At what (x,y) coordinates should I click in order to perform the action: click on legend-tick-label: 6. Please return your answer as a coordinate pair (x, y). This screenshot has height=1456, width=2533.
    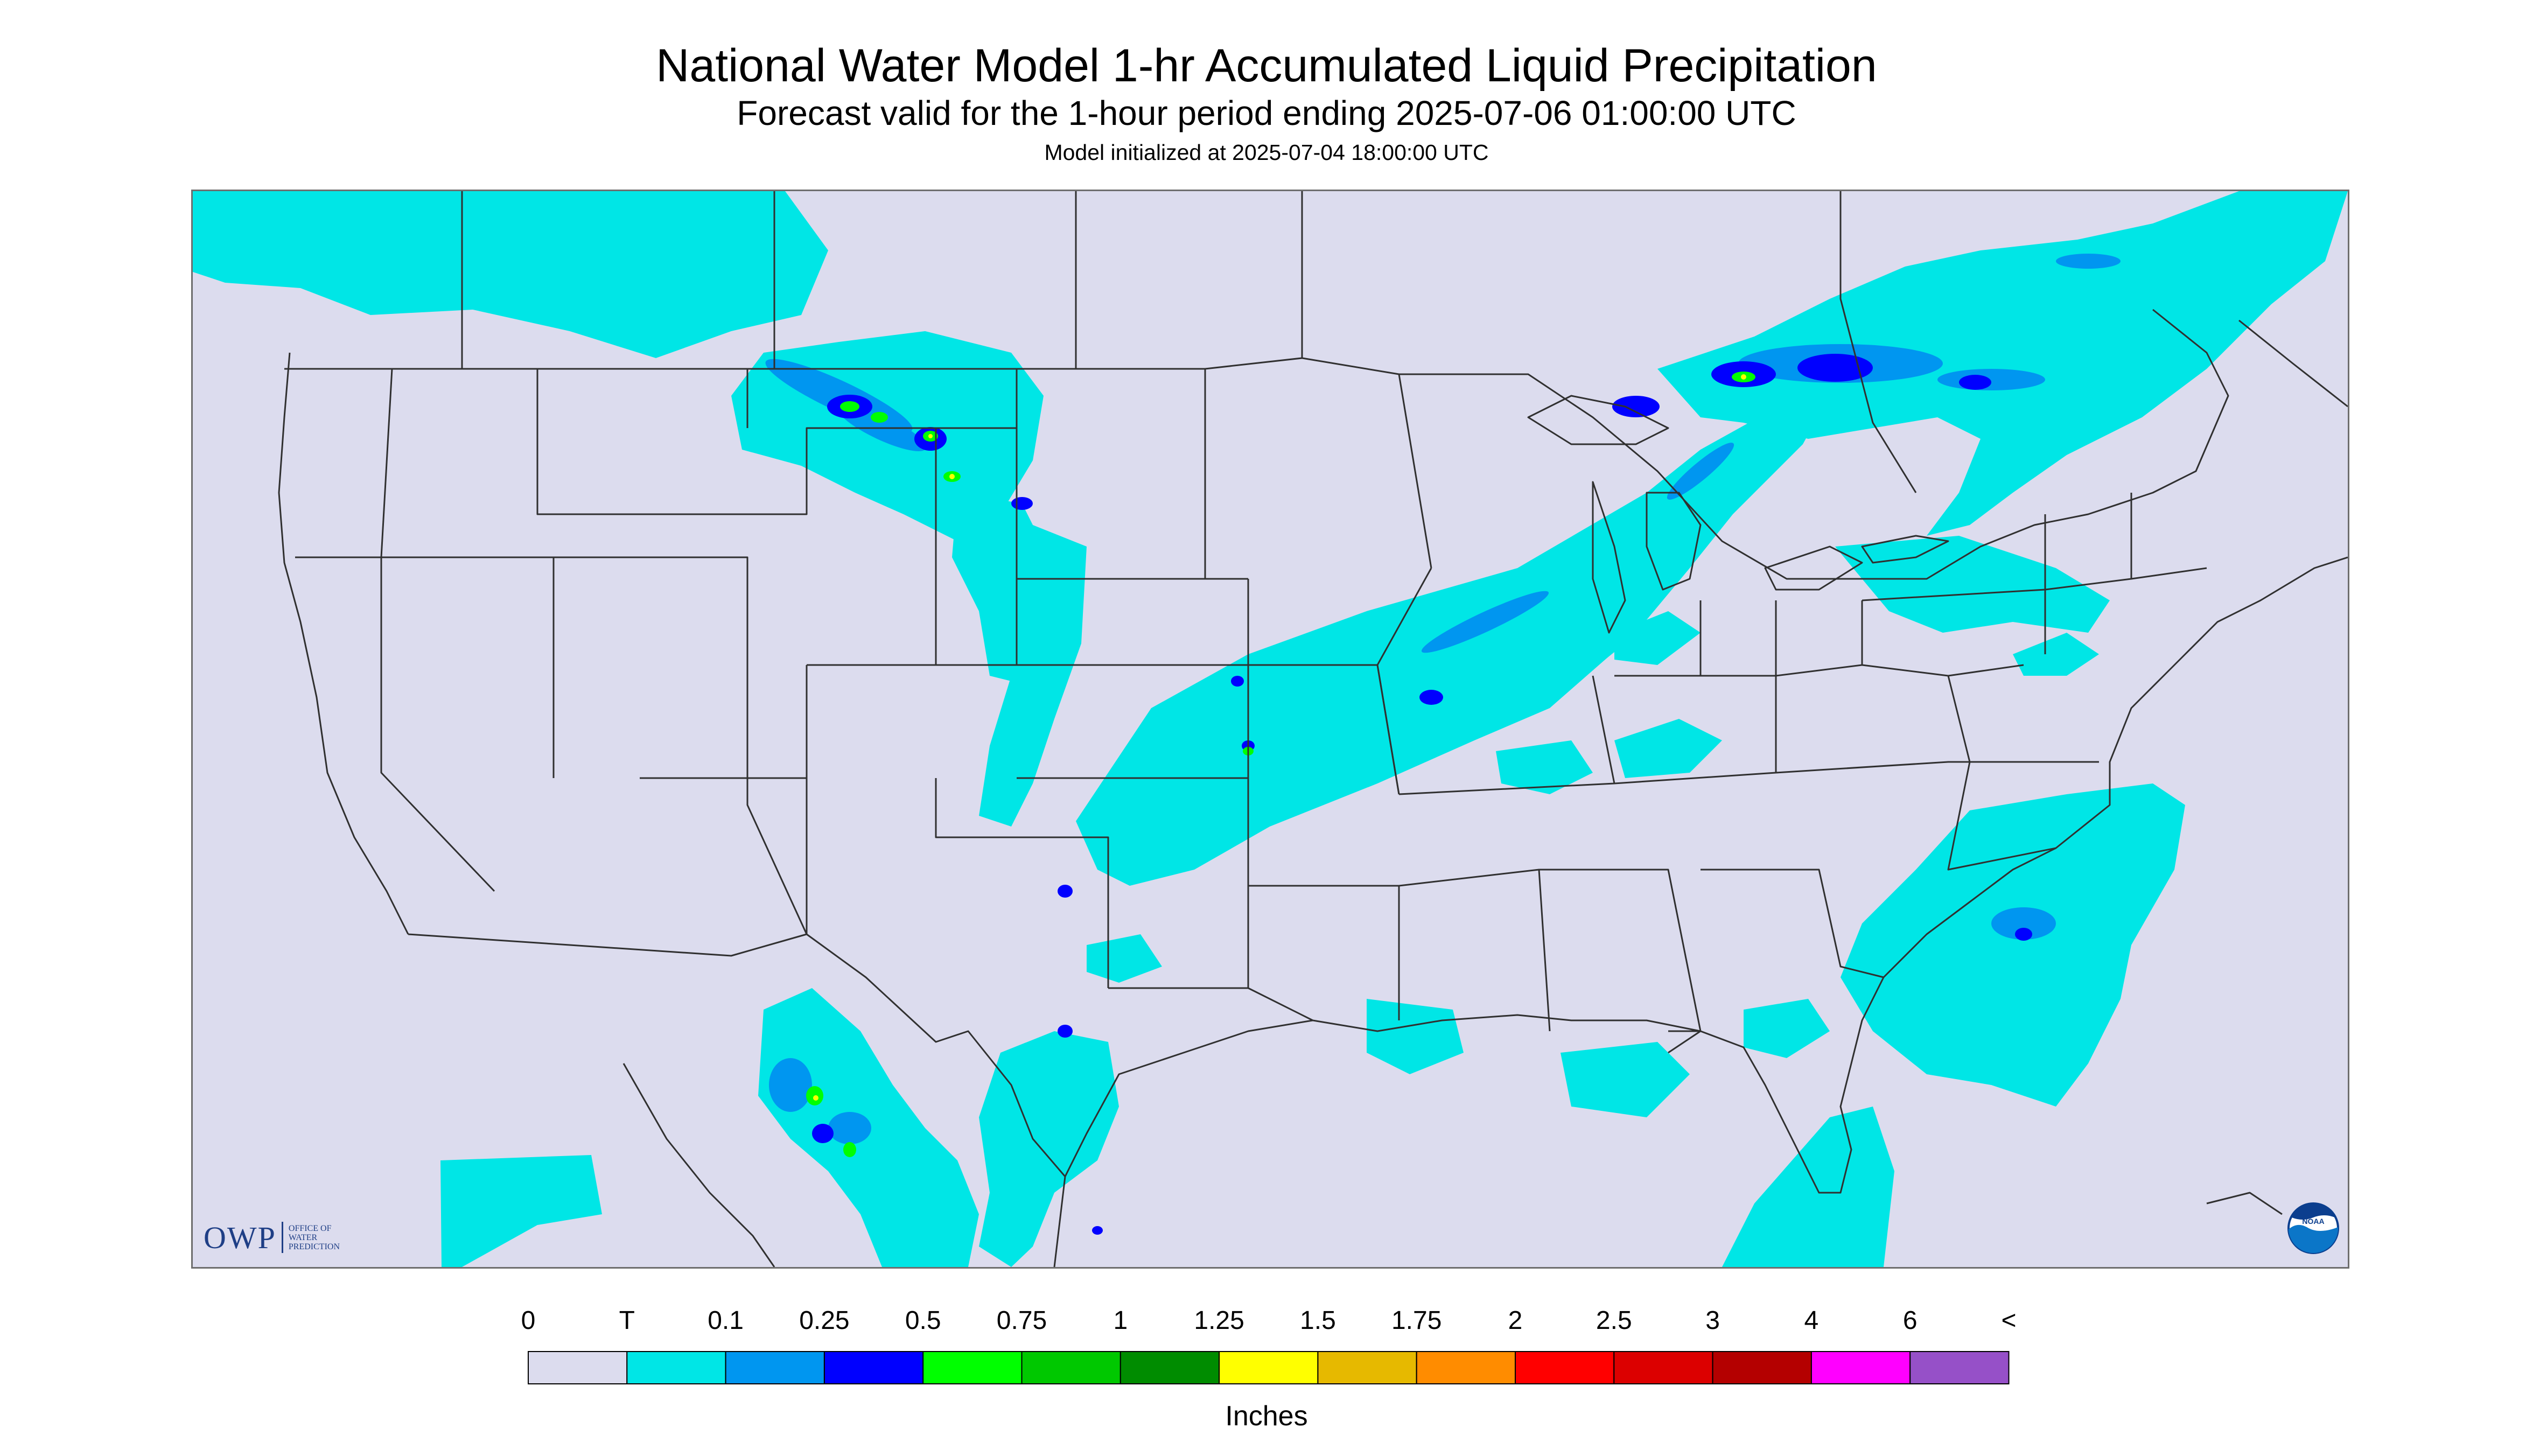
    Looking at the image, I should click on (1911, 1320).